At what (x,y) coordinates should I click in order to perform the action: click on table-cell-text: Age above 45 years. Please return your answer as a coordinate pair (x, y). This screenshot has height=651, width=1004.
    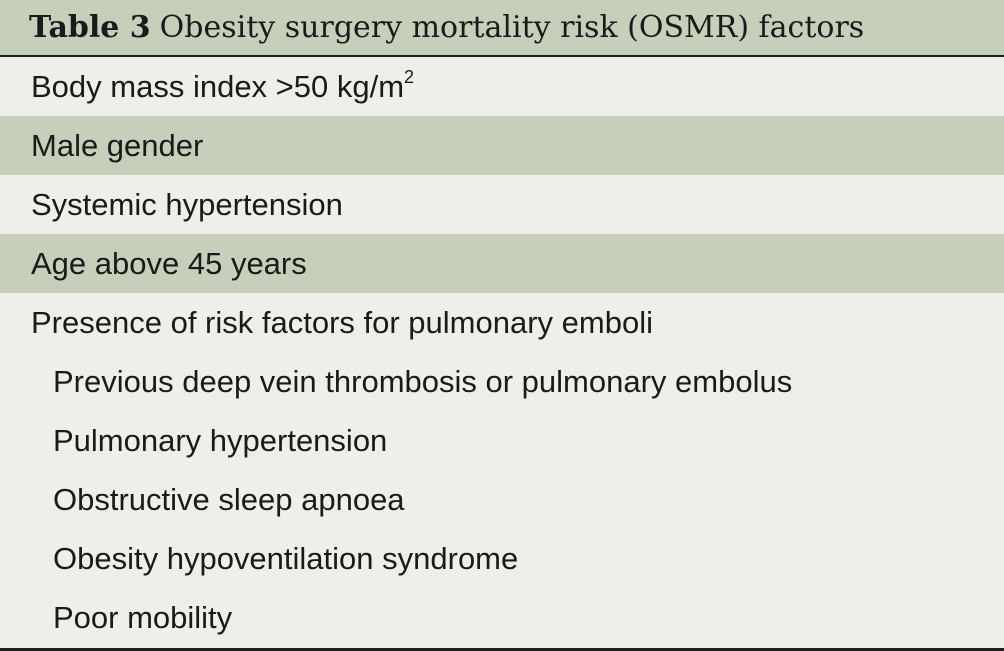
    Looking at the image, I should click on (169, 263).